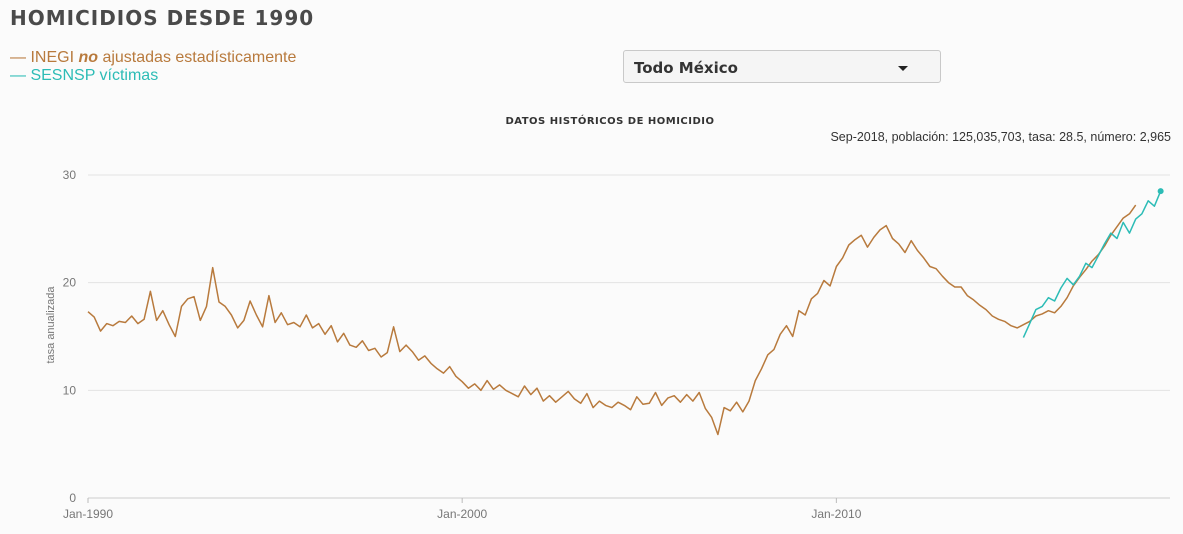 The width and height of the screenshot is (1183, 534). I want to click on caret-down-icon, so click(903, 68).